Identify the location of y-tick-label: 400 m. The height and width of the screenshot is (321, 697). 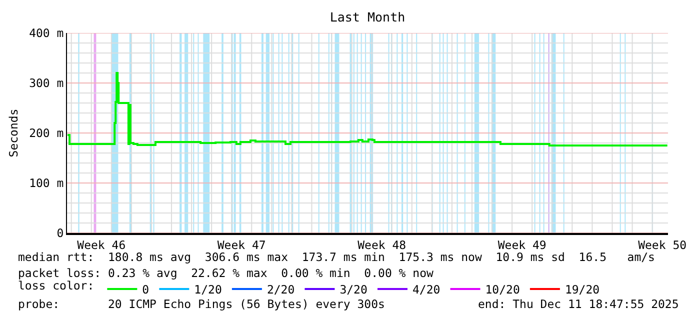
(46, 33).